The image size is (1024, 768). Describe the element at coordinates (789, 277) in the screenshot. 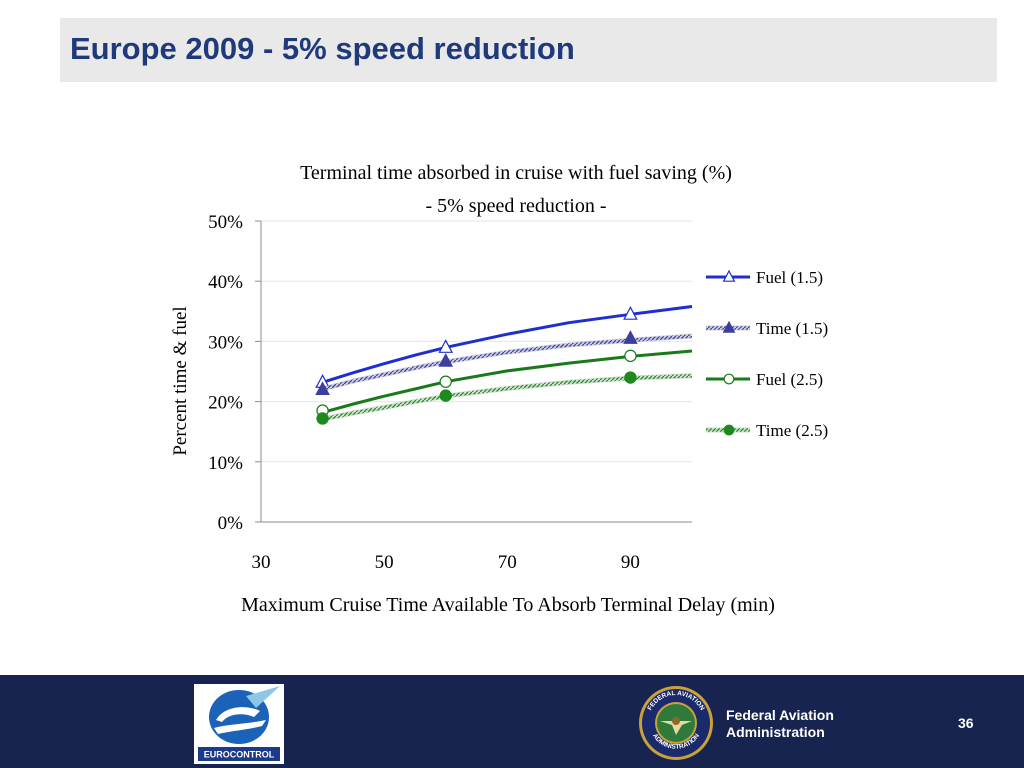

I see `legend-label: Fuel (1.5)` at that location.